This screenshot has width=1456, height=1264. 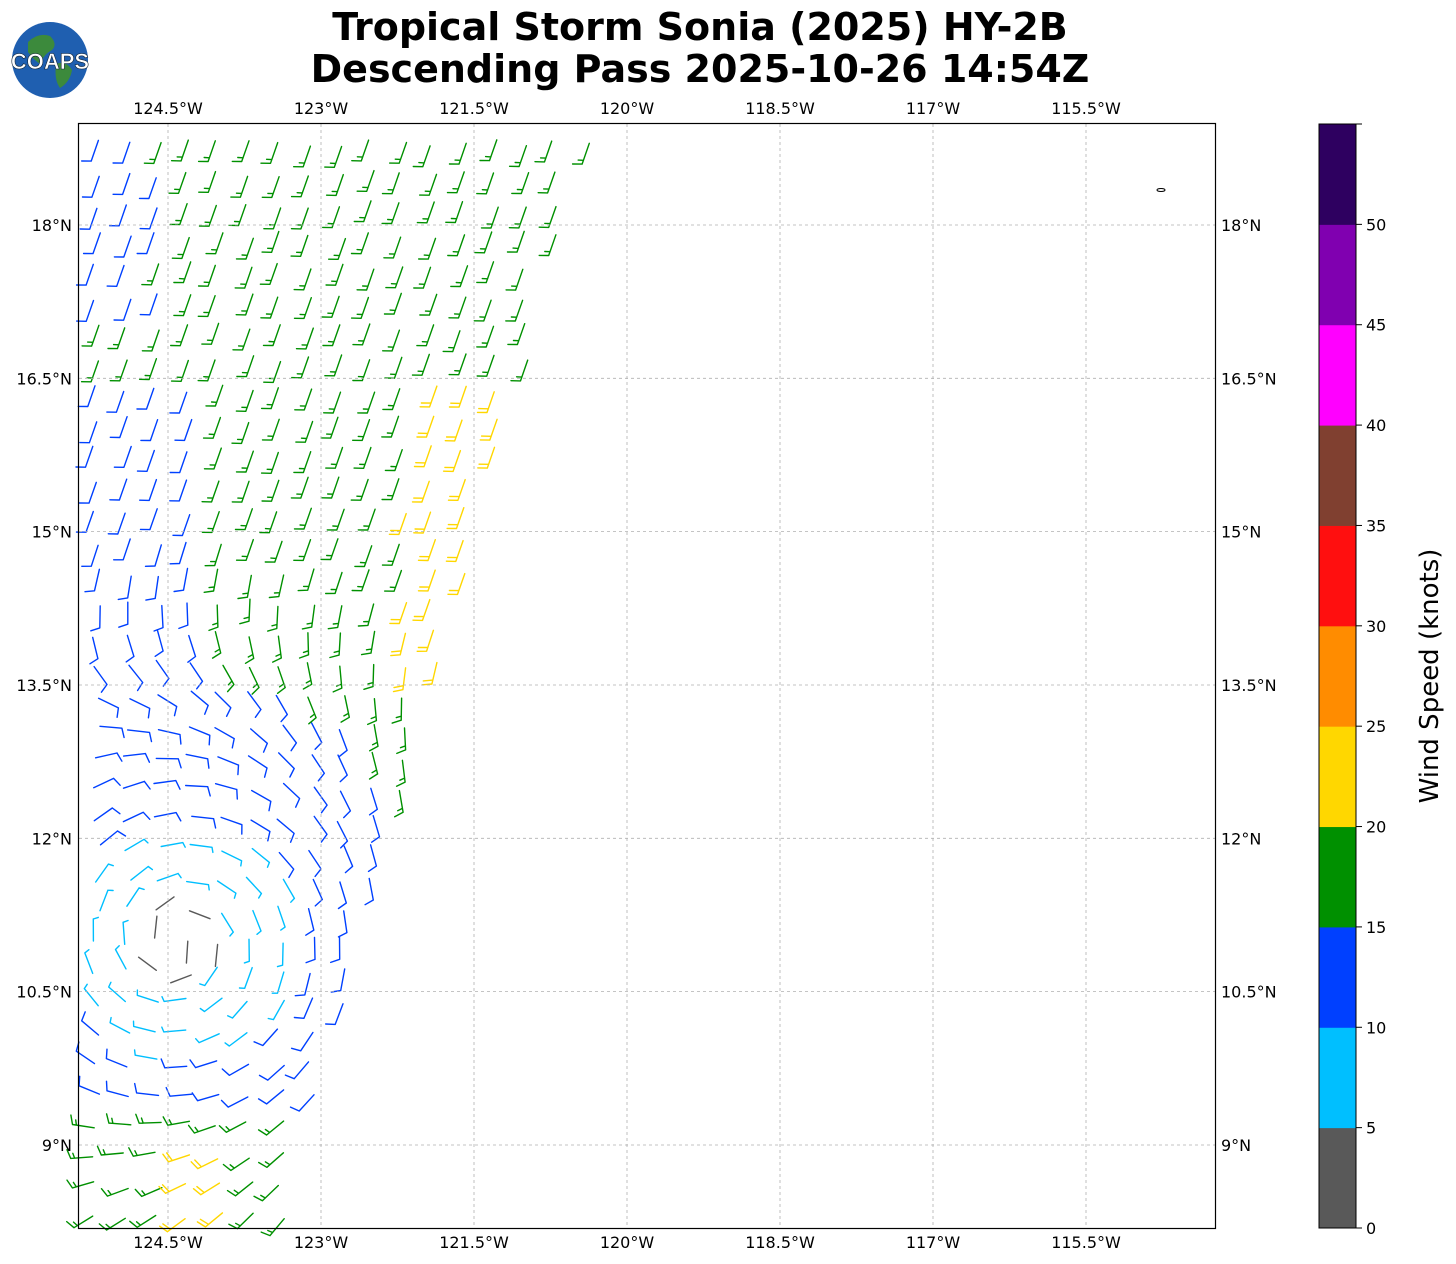 What do you see at coordinates (44, 992) in the screenshot?
I see `lat-tick-label-left: 10.5°N` at bounding box center [44, 992].